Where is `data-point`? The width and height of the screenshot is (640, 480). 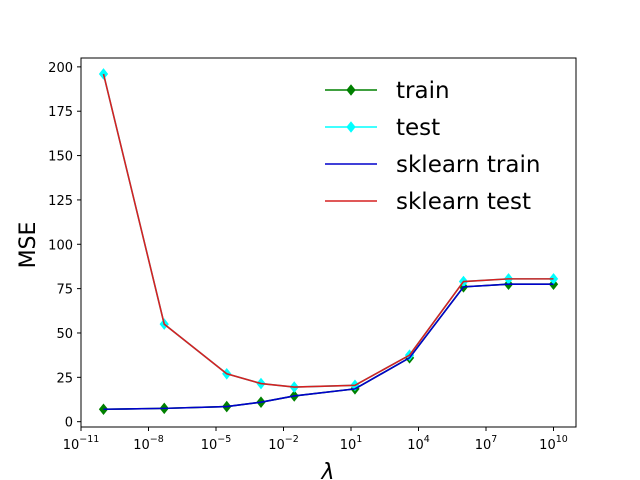 data-point is located at coordinates (103, 74).